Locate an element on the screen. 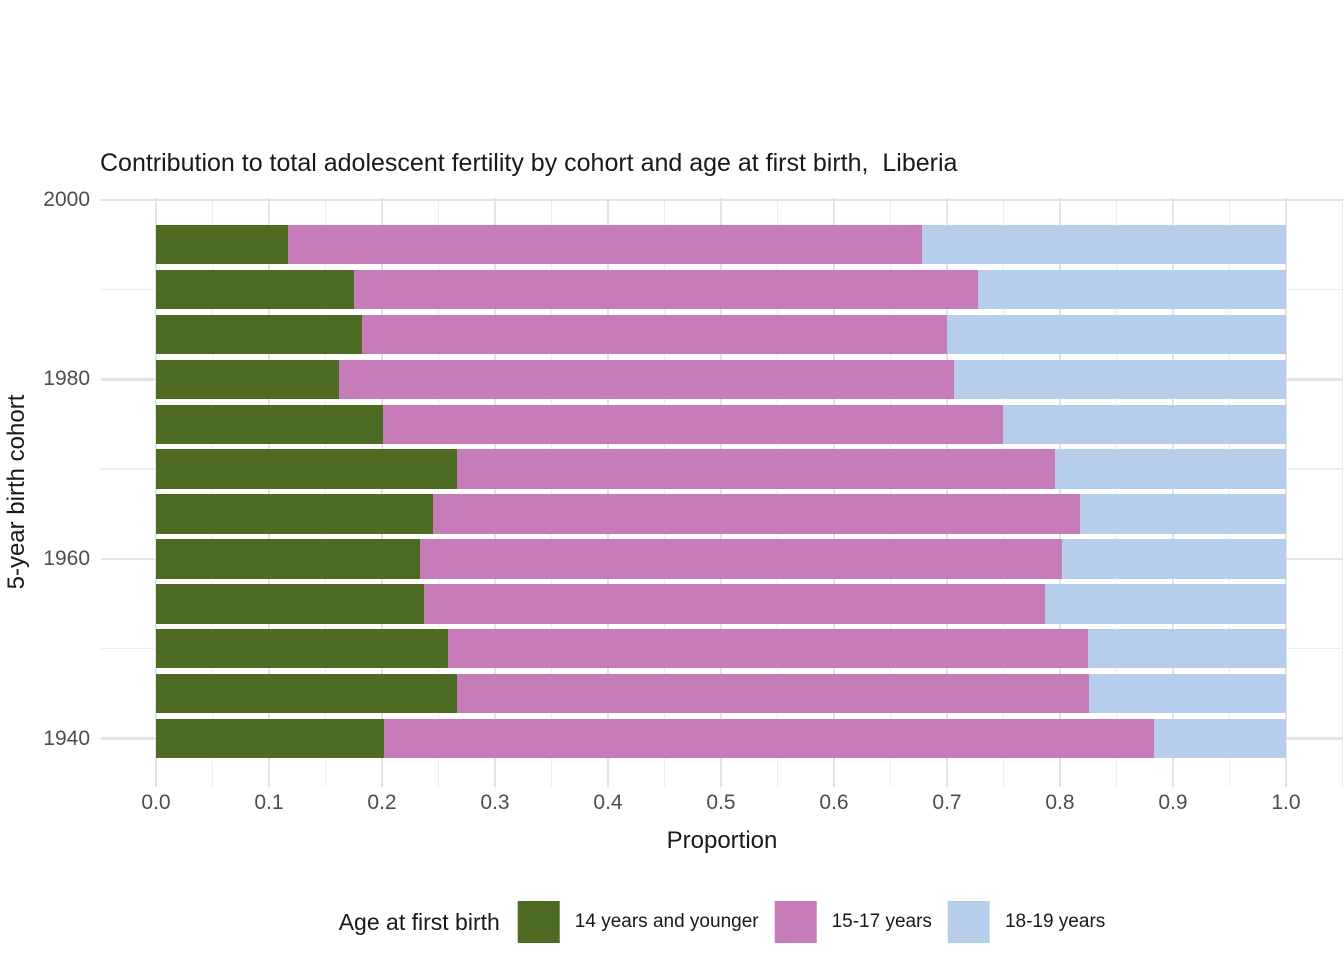 This screenshot has height=960, width=1344. bar-row-cohort-1975 is located at coordinates (721, 424).